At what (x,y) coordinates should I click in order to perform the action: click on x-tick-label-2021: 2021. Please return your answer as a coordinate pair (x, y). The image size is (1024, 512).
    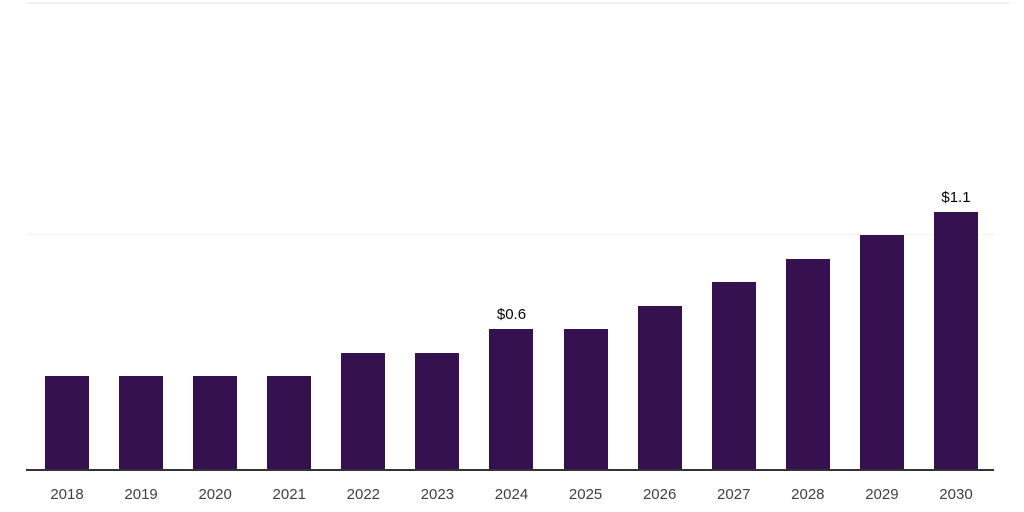
    Looking at the image, I should click on (289, 494).